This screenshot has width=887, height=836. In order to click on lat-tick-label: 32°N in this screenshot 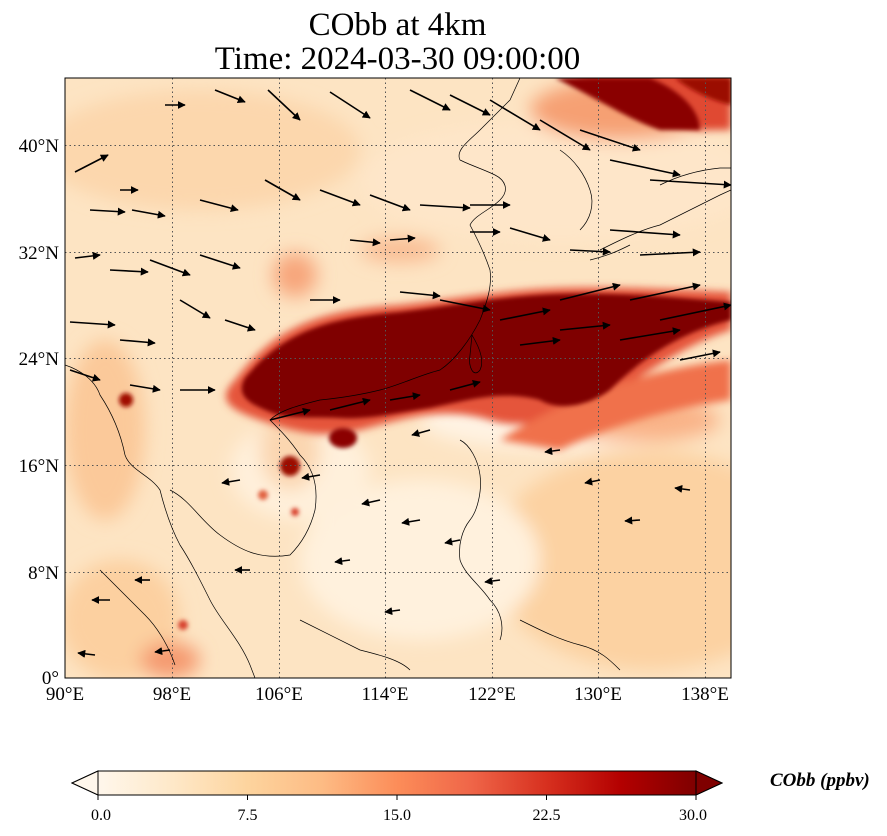, I will do `click(39, 253)`.